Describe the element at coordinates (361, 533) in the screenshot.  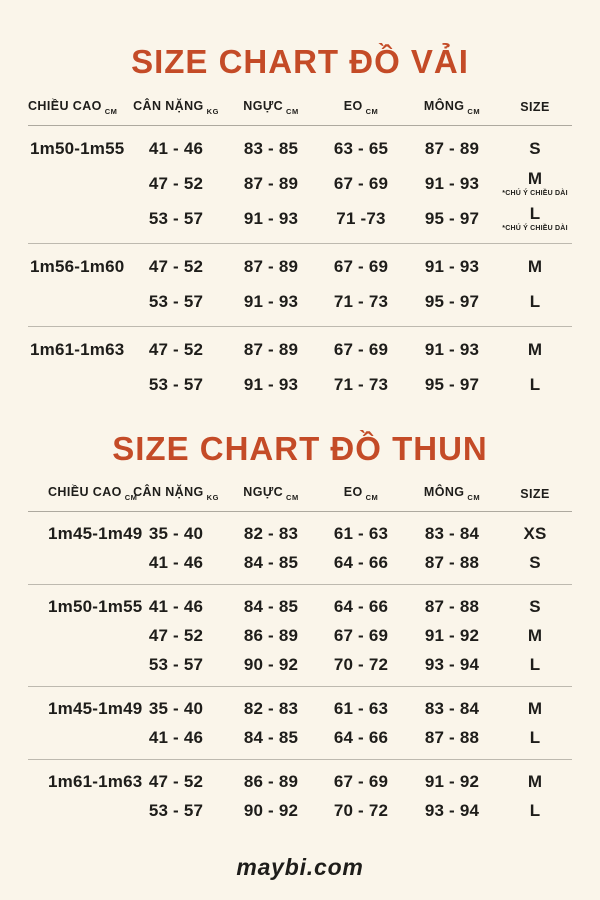
I see `waist-cell: 61 - 63` at that location.